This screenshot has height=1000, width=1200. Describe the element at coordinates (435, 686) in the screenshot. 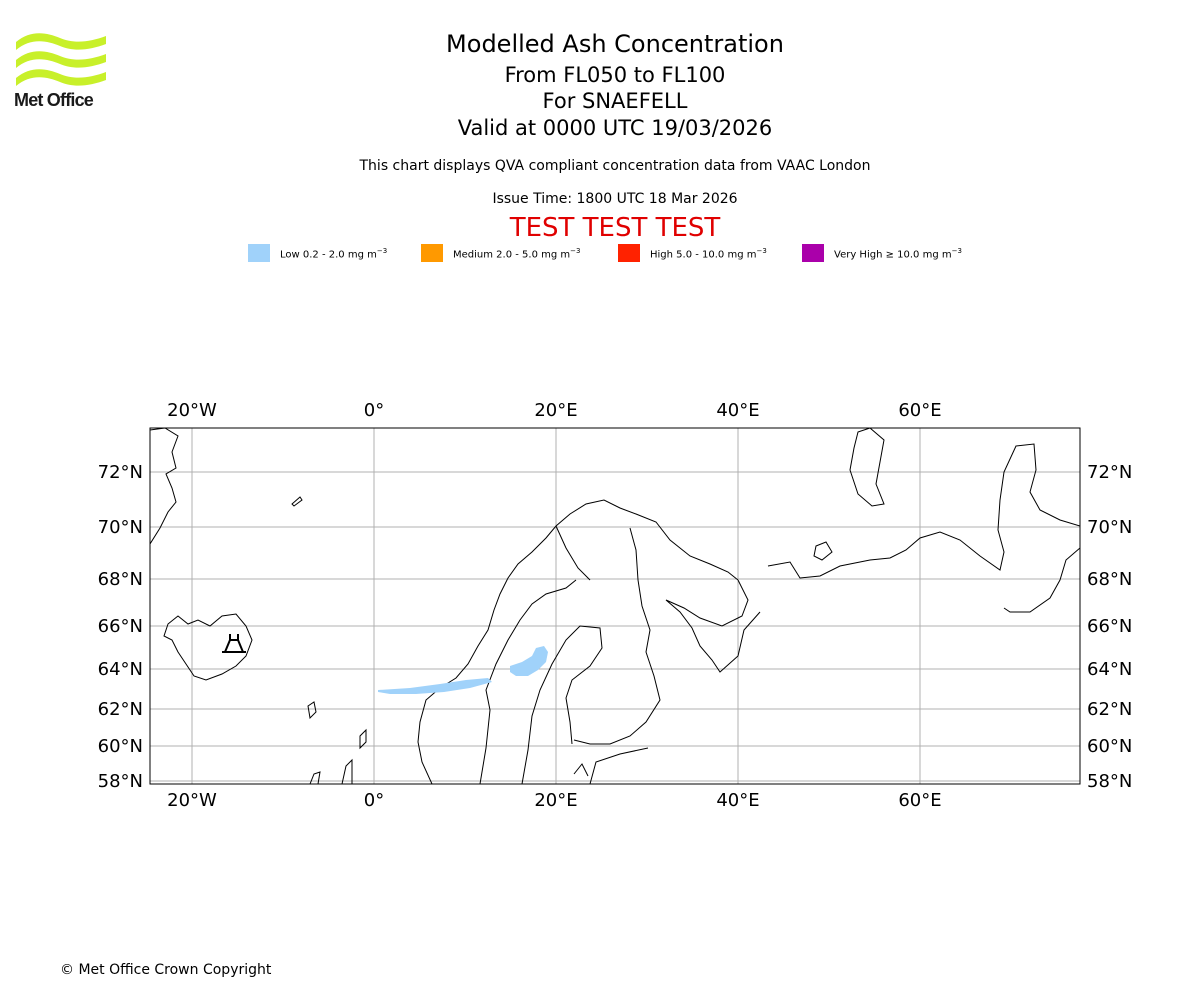

I see `ash-region-west` at that location.